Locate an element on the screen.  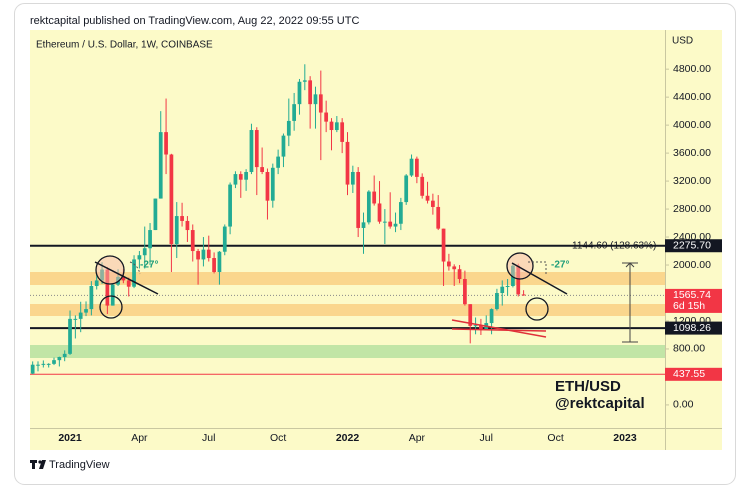
price-label: 437.55 is located at coordinates (689, 374).